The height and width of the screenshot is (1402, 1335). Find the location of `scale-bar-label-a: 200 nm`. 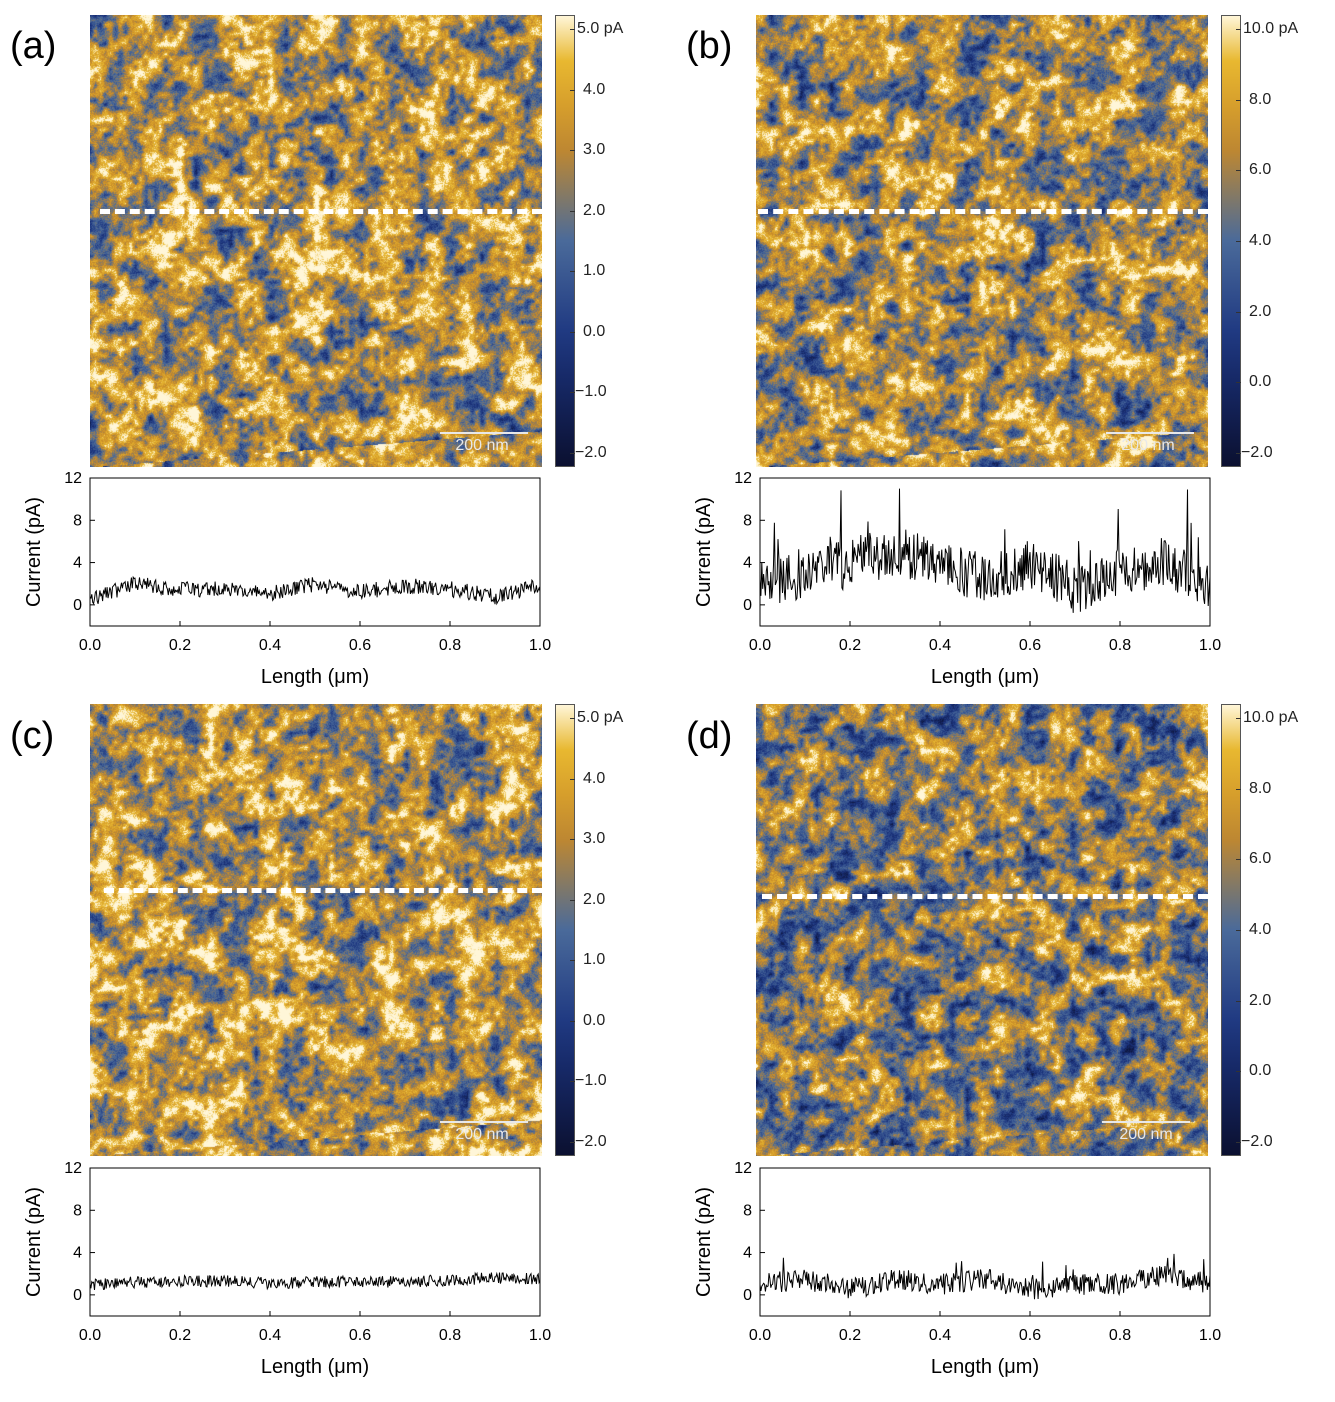

scale-bar-label-a: 200 nm is located at coordinates (482, 445).